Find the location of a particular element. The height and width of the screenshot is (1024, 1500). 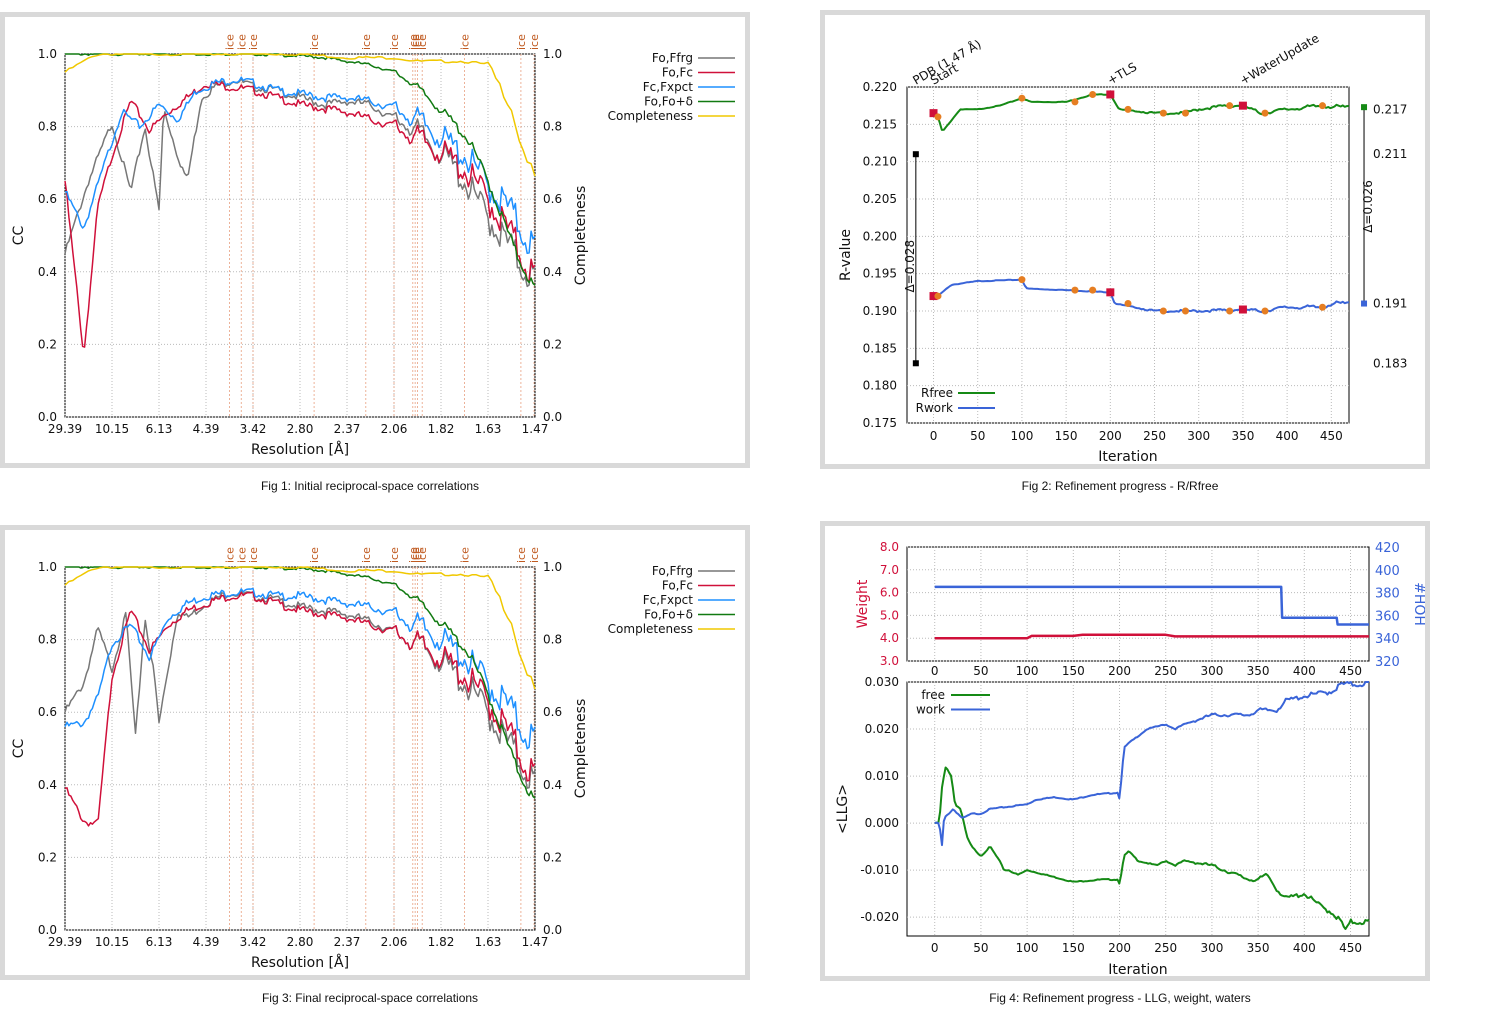

y-axis-label: CC is located at coordinates (19, 749).